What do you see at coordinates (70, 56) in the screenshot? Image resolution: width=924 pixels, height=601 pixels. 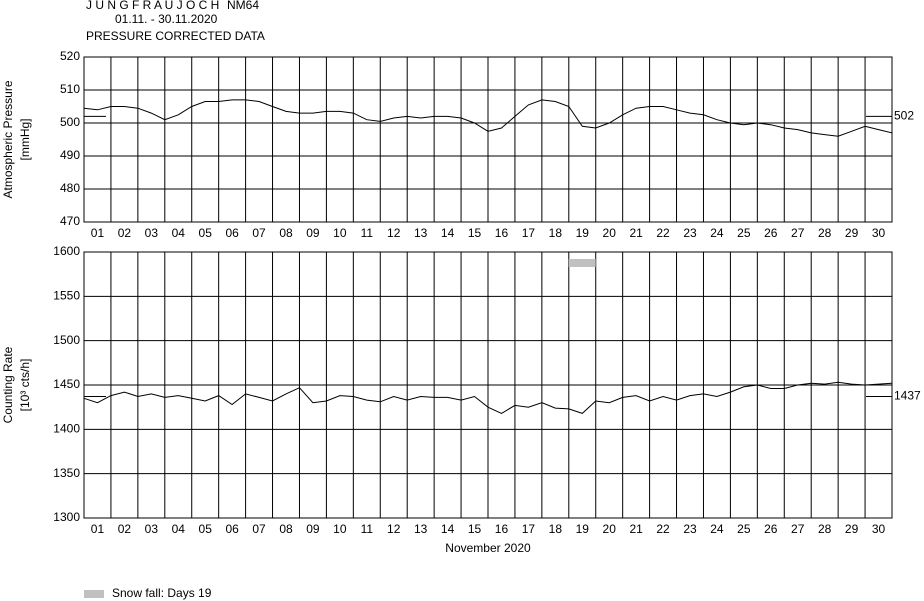 I see `y-tick-label: 520` at bounding box center [70, 56].